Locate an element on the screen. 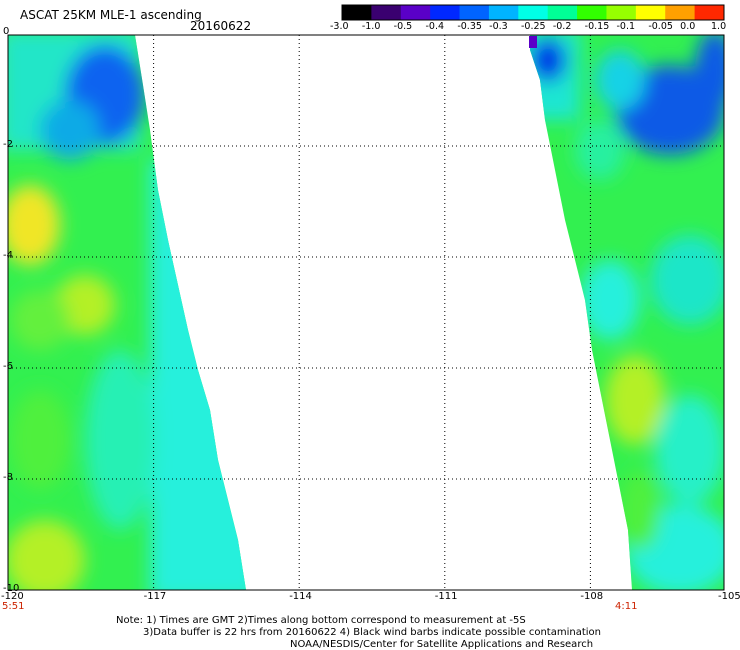 The image size is (740, 650). map-date: 20160622 is located at coordinates (221, 26).